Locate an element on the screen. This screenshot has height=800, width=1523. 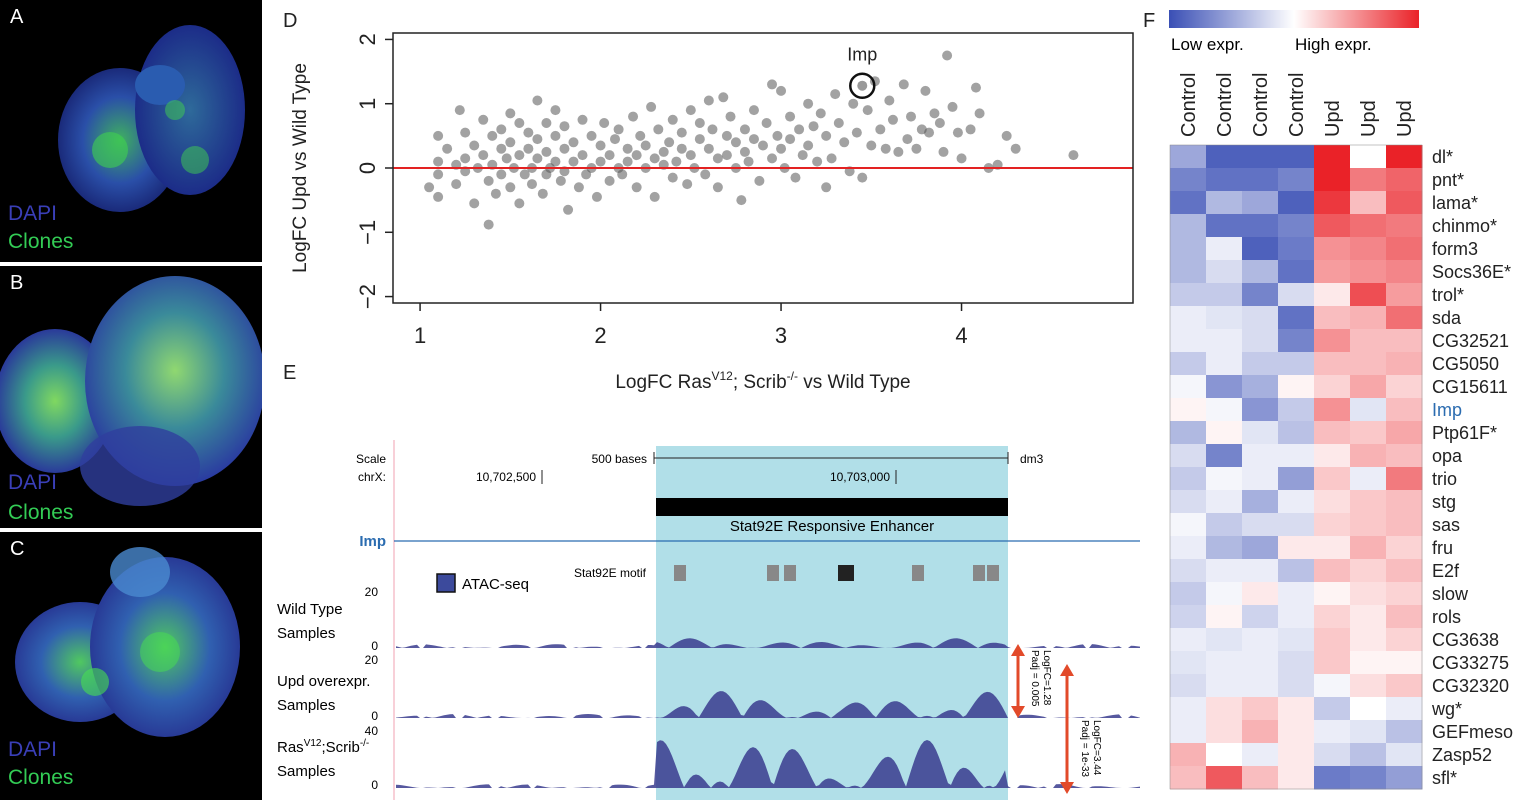
heatmap-row-label-16: sas is located at coordinates (1446, 525).